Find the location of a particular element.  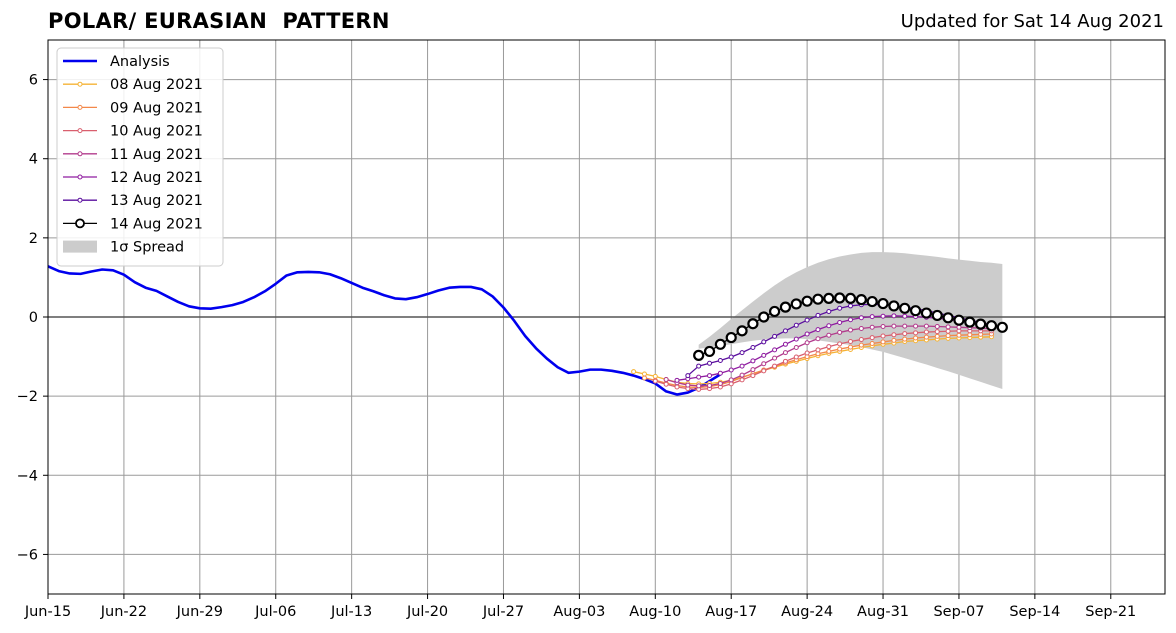

legend-label: 1σ Spread is located at coordinates (147, 248).